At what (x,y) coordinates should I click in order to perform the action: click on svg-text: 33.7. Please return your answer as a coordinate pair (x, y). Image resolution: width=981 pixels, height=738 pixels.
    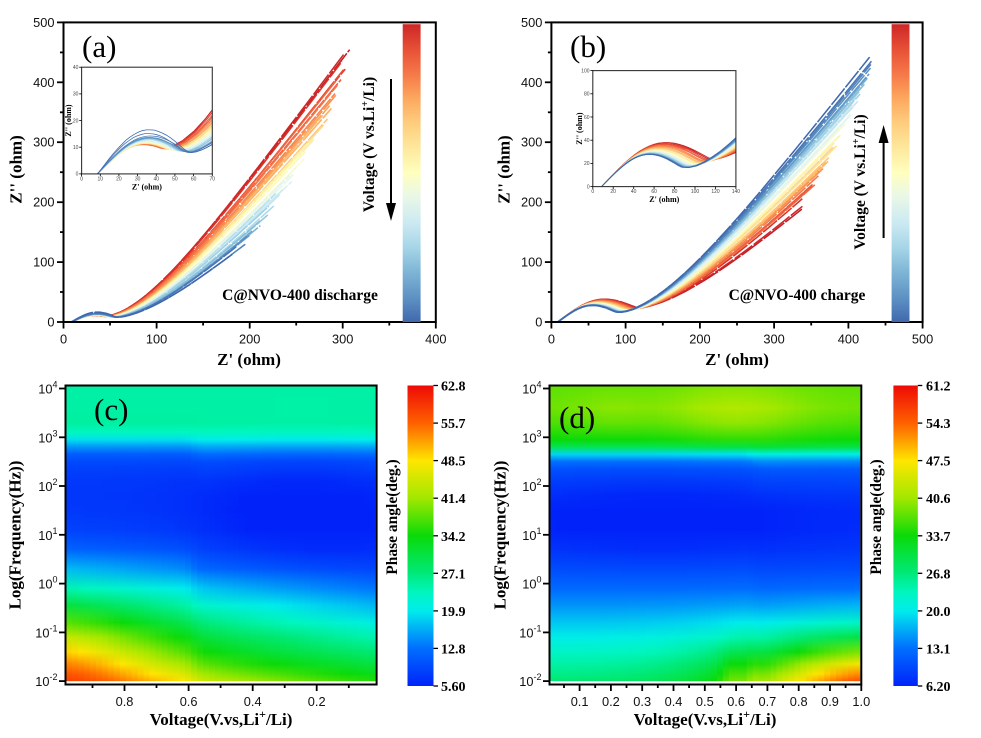
    Looking at the image, I should click on (938, 537).